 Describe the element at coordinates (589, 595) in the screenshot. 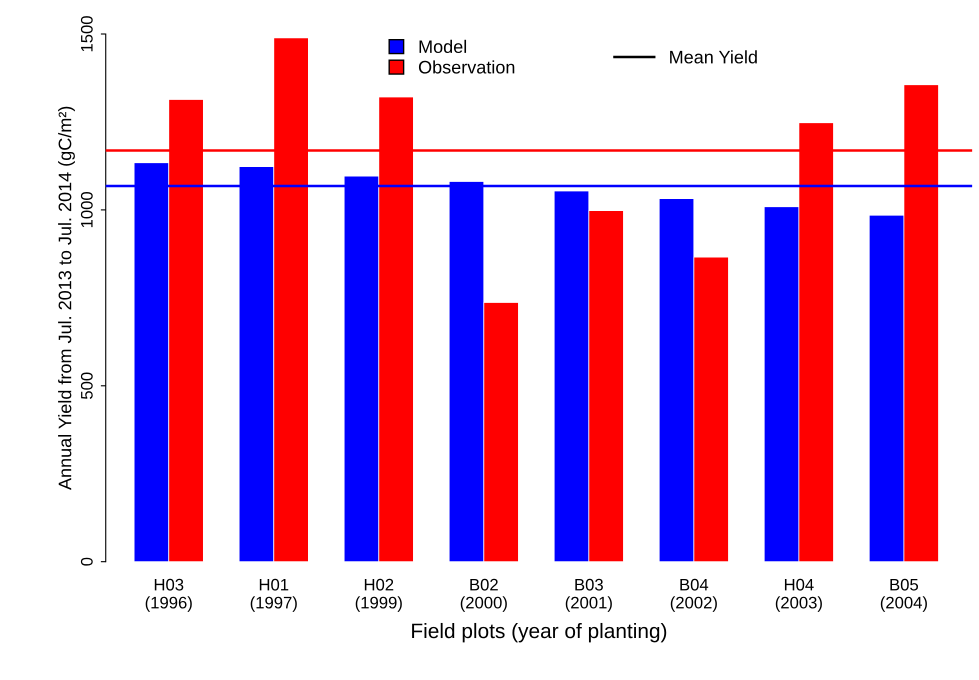

I see `x-tick-label: B03 (2001)` at that location.